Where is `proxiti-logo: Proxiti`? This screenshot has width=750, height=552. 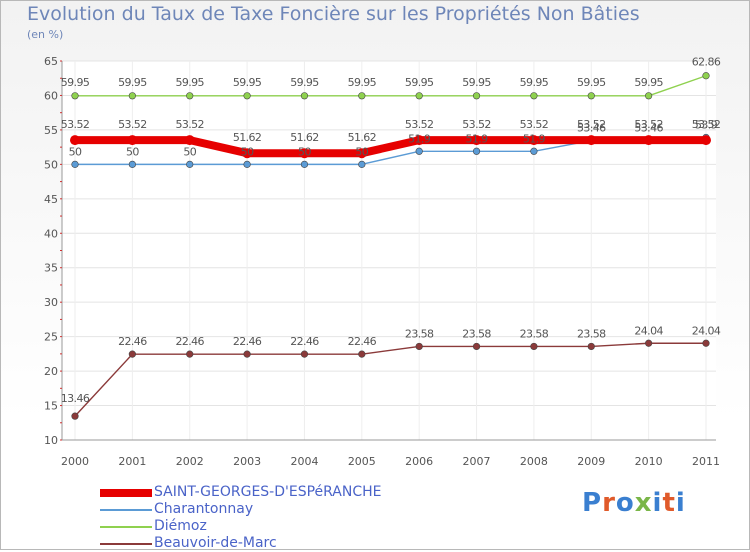 proxiti-logo: Proxiti is located at coordinates (634, 503).